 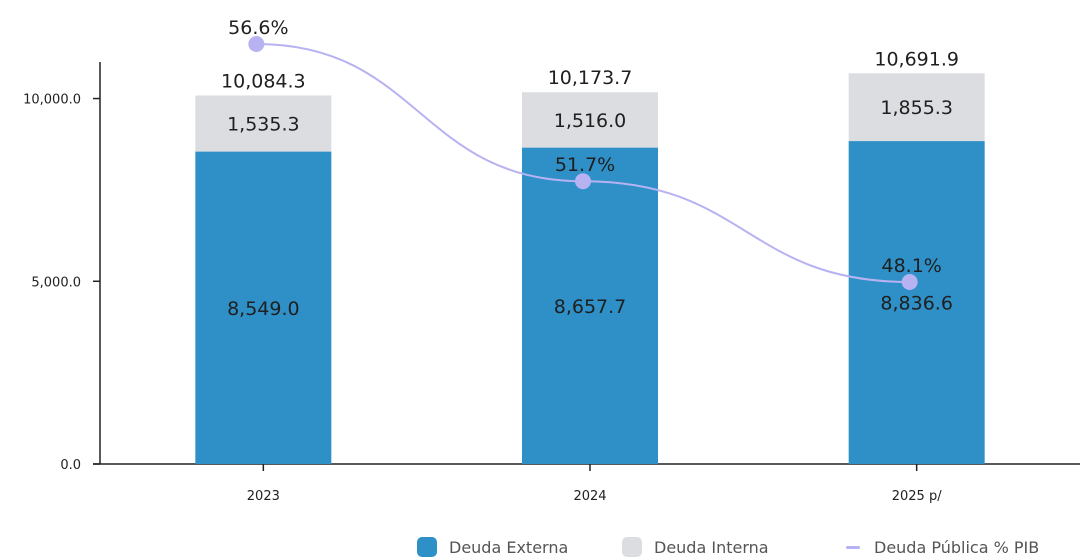 What do you see at coordinates (52, 100) in the screenshot?
I see `y-tick-label: 10,000.0` at bounding box center [52, 100].